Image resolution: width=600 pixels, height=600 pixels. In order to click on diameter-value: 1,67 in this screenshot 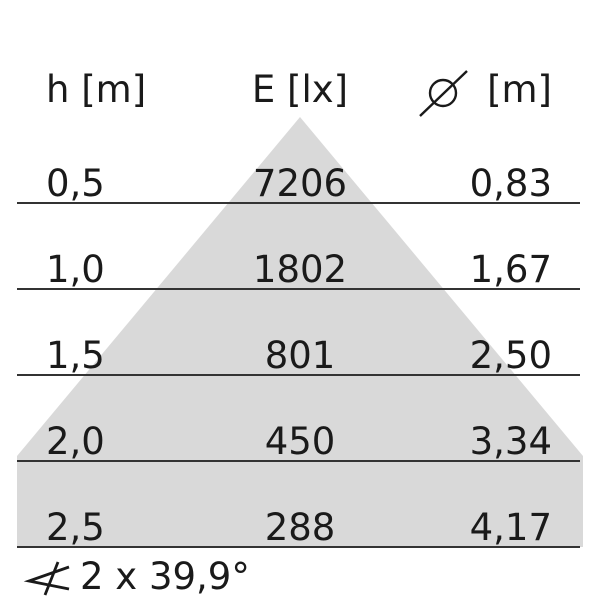, I will do `click(510, 269)`.